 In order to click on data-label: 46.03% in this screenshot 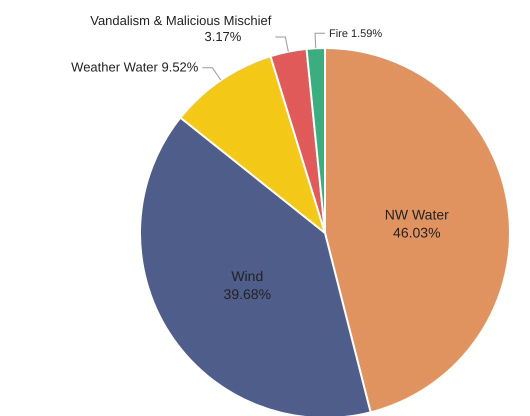, I will do `click(417, 232)`.